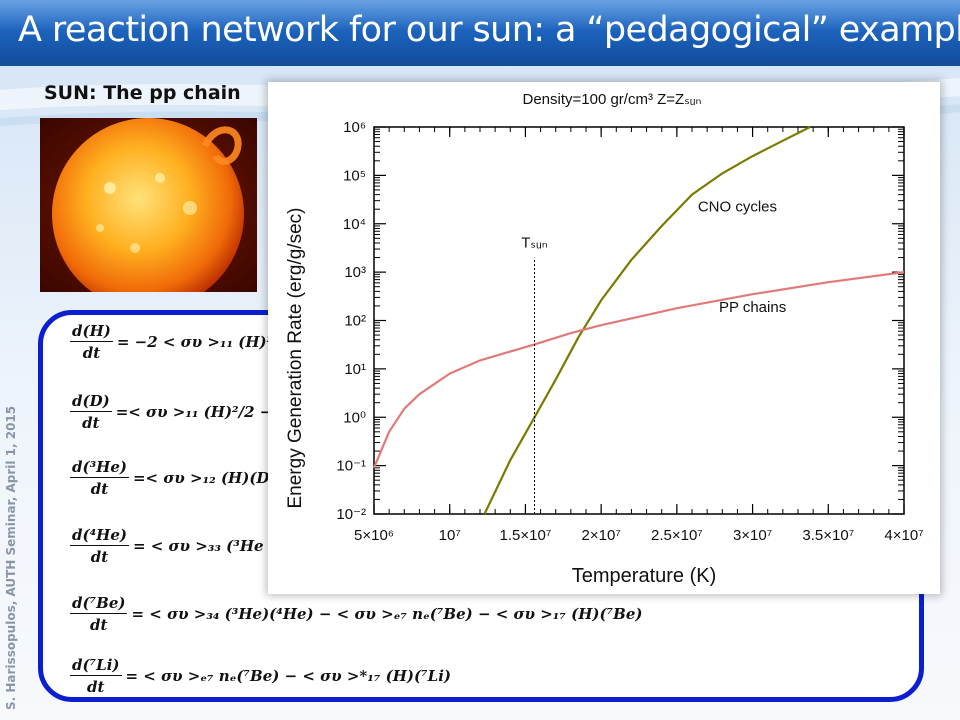 This screenshot has height=720, width=960. I want to click on equation-rhs: = < συ >₃₃ (³He, so click(198, 546).